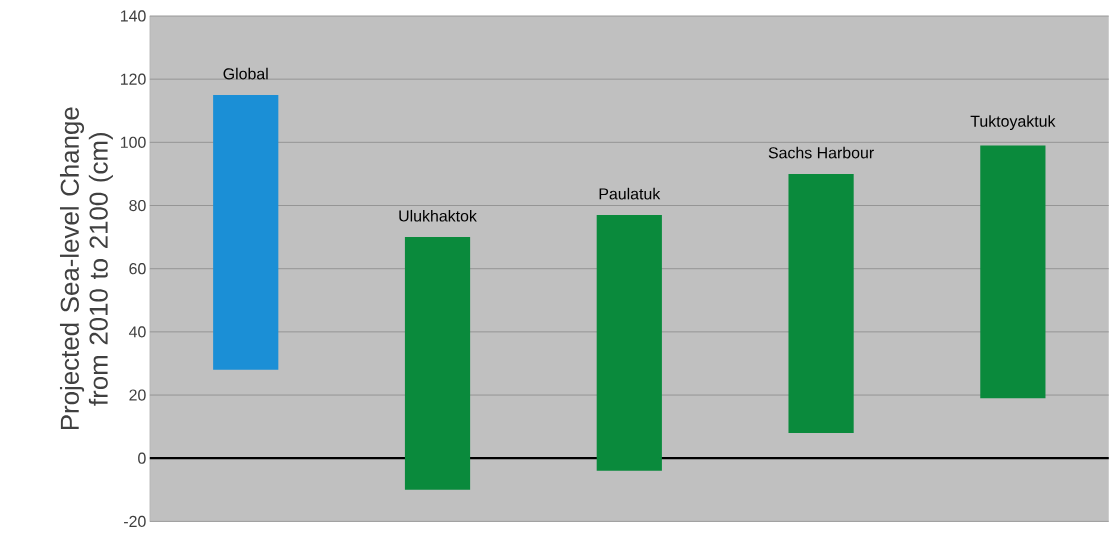  I want to click on y-tick-label: 20, so click(137, 395).